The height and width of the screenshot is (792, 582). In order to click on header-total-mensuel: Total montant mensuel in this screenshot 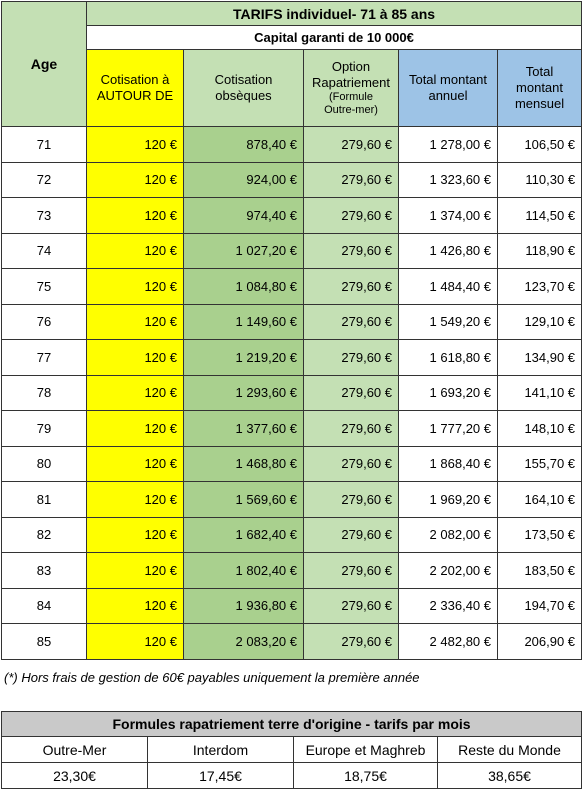, I will do `click(539, 88)`.